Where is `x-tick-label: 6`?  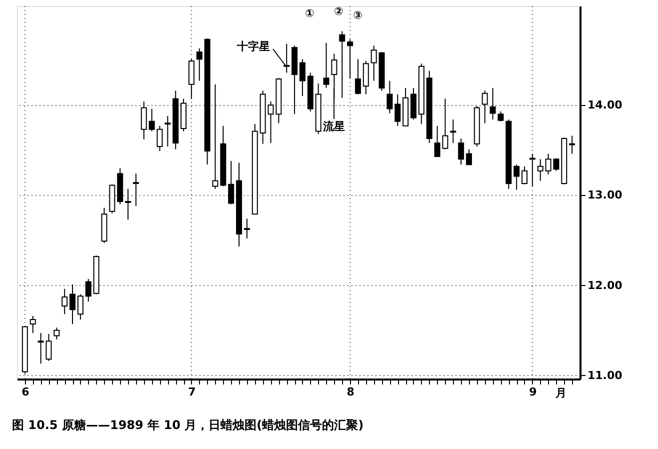 x-tick-label: 6 is located at coordinates (26, 392).